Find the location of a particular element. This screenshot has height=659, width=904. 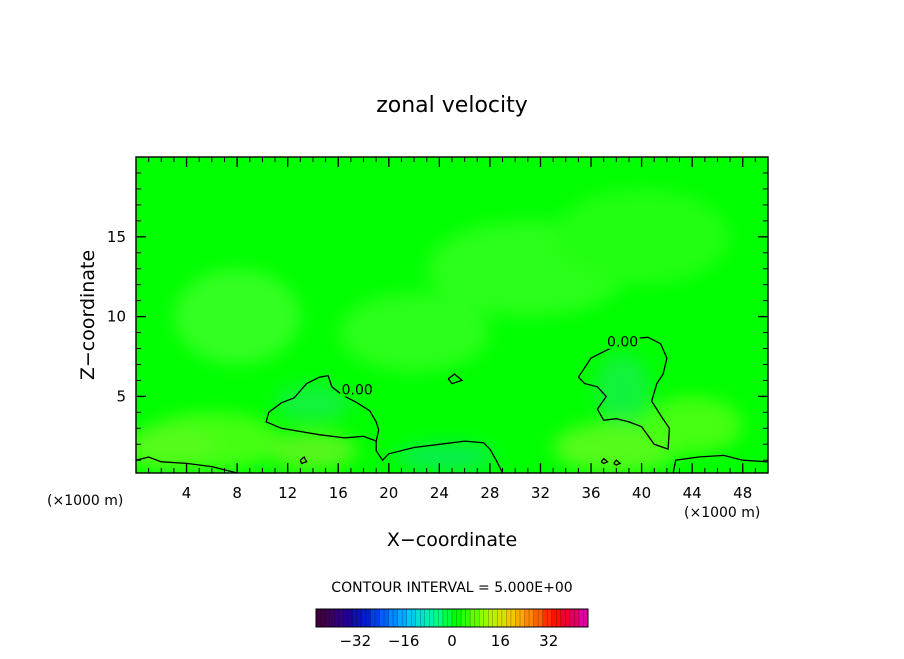

y-tick-label: 10 is located at coordinates (116, 317).